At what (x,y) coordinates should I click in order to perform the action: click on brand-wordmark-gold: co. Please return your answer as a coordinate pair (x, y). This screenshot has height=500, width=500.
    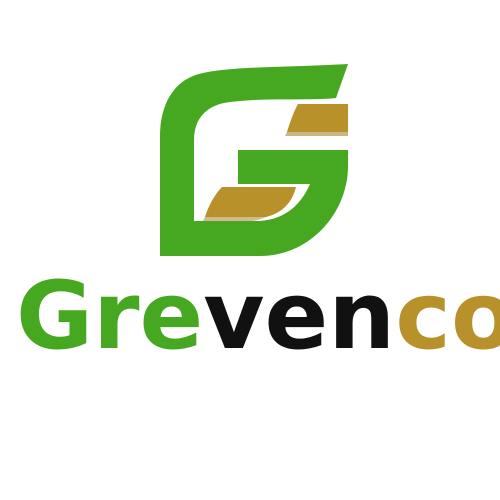
    Looking at the image, I should click on (447, 316).